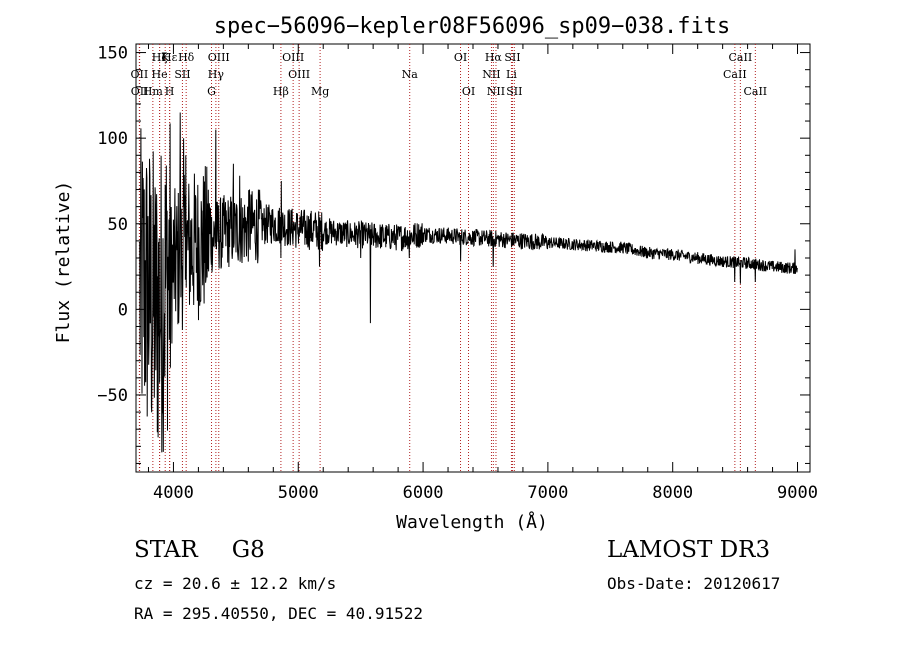 This screenshot has width=900, height=649. What do you see at coordinates (472, 26) in the screenshot?
I see `chart-title: spec−56096−kepler08F56096_sp09−038.fits` at bounding box center [472, 26].